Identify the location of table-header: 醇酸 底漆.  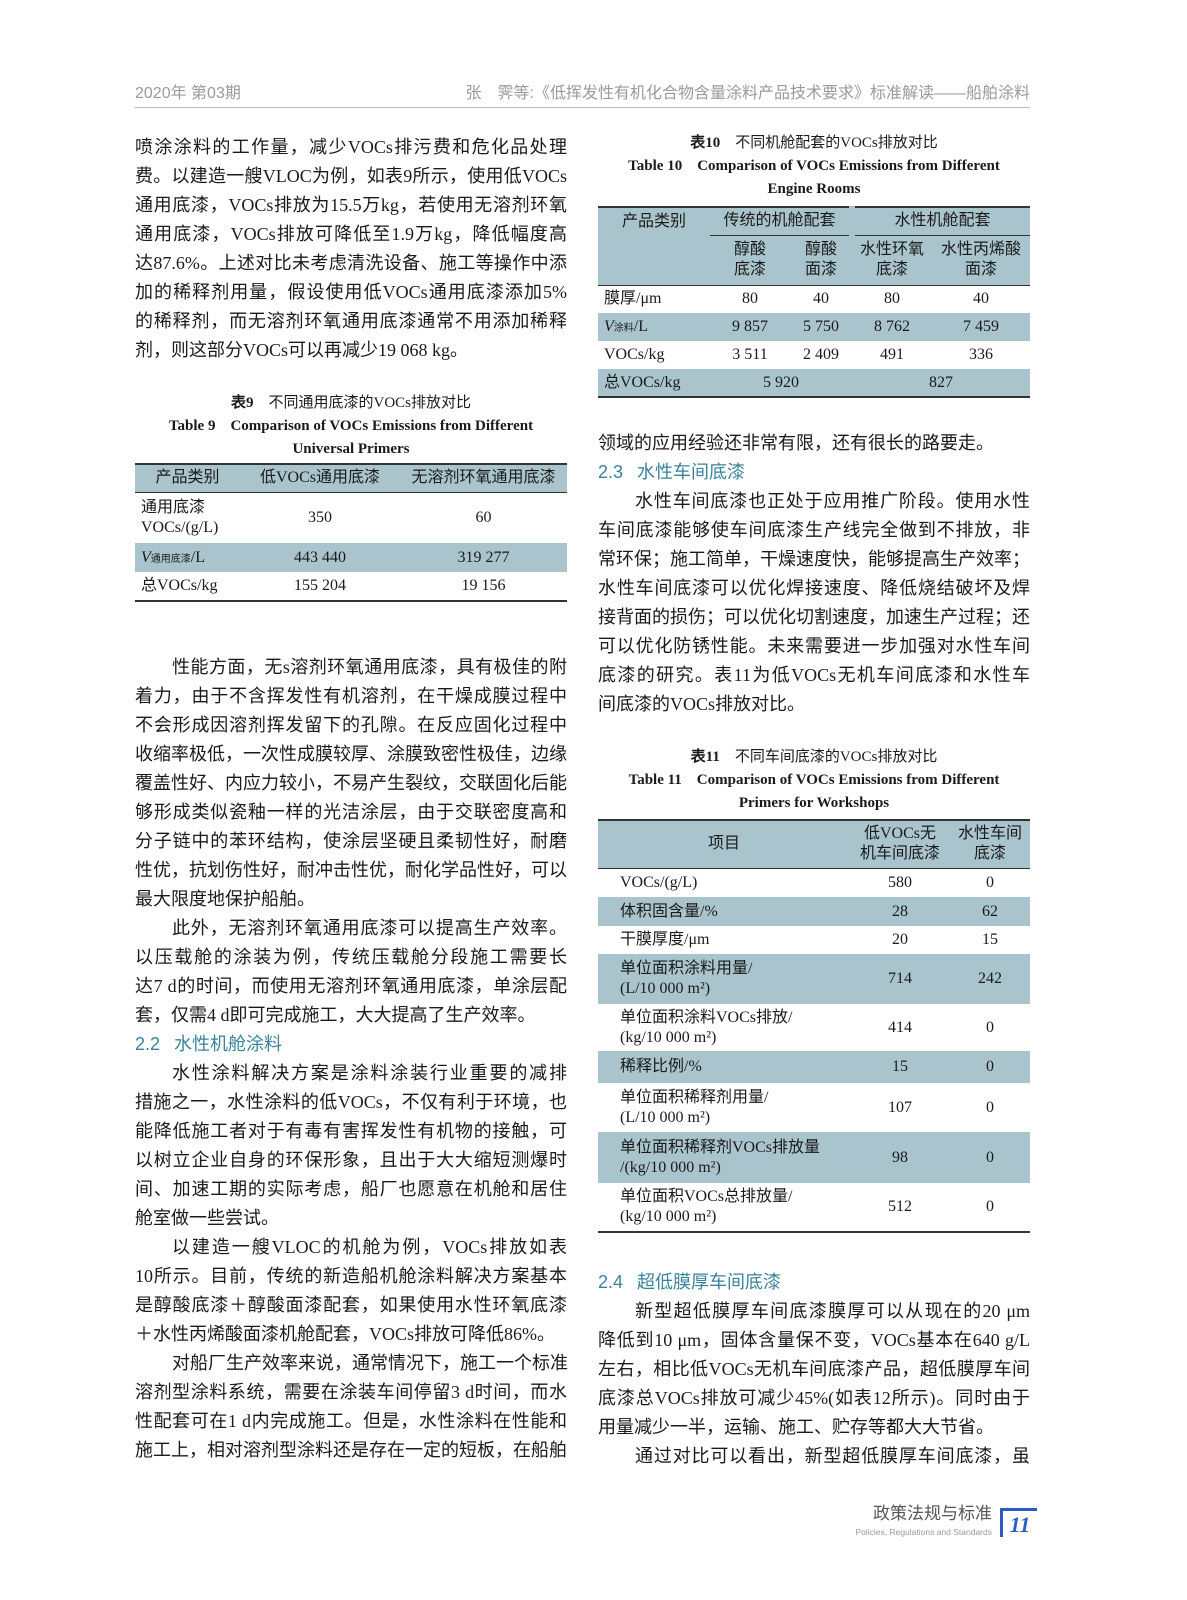
(749, 259).